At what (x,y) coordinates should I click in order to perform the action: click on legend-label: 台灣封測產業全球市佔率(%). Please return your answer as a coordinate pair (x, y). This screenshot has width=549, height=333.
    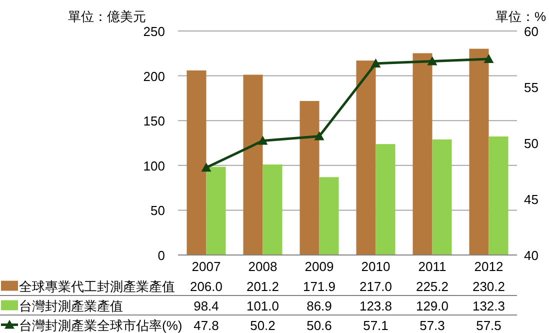
    Looking at the image, I should click on (100, 325).